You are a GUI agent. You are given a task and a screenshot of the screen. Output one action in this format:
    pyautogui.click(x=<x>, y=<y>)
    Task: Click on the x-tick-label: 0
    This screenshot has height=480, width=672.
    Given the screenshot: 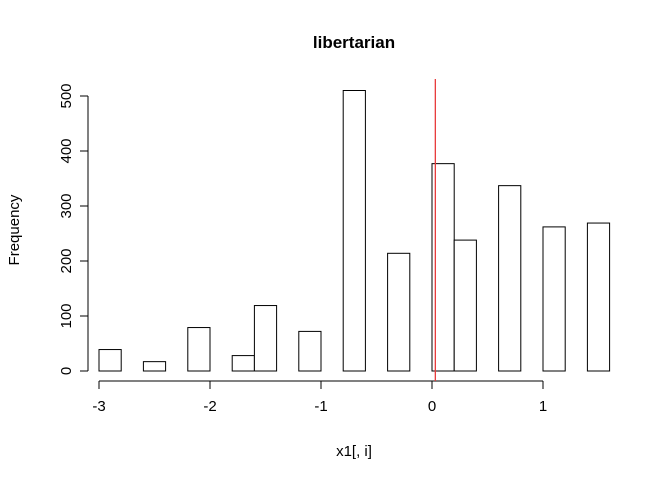 What is the action you would take?
    pyautogui.click(x=432, y=406)
    